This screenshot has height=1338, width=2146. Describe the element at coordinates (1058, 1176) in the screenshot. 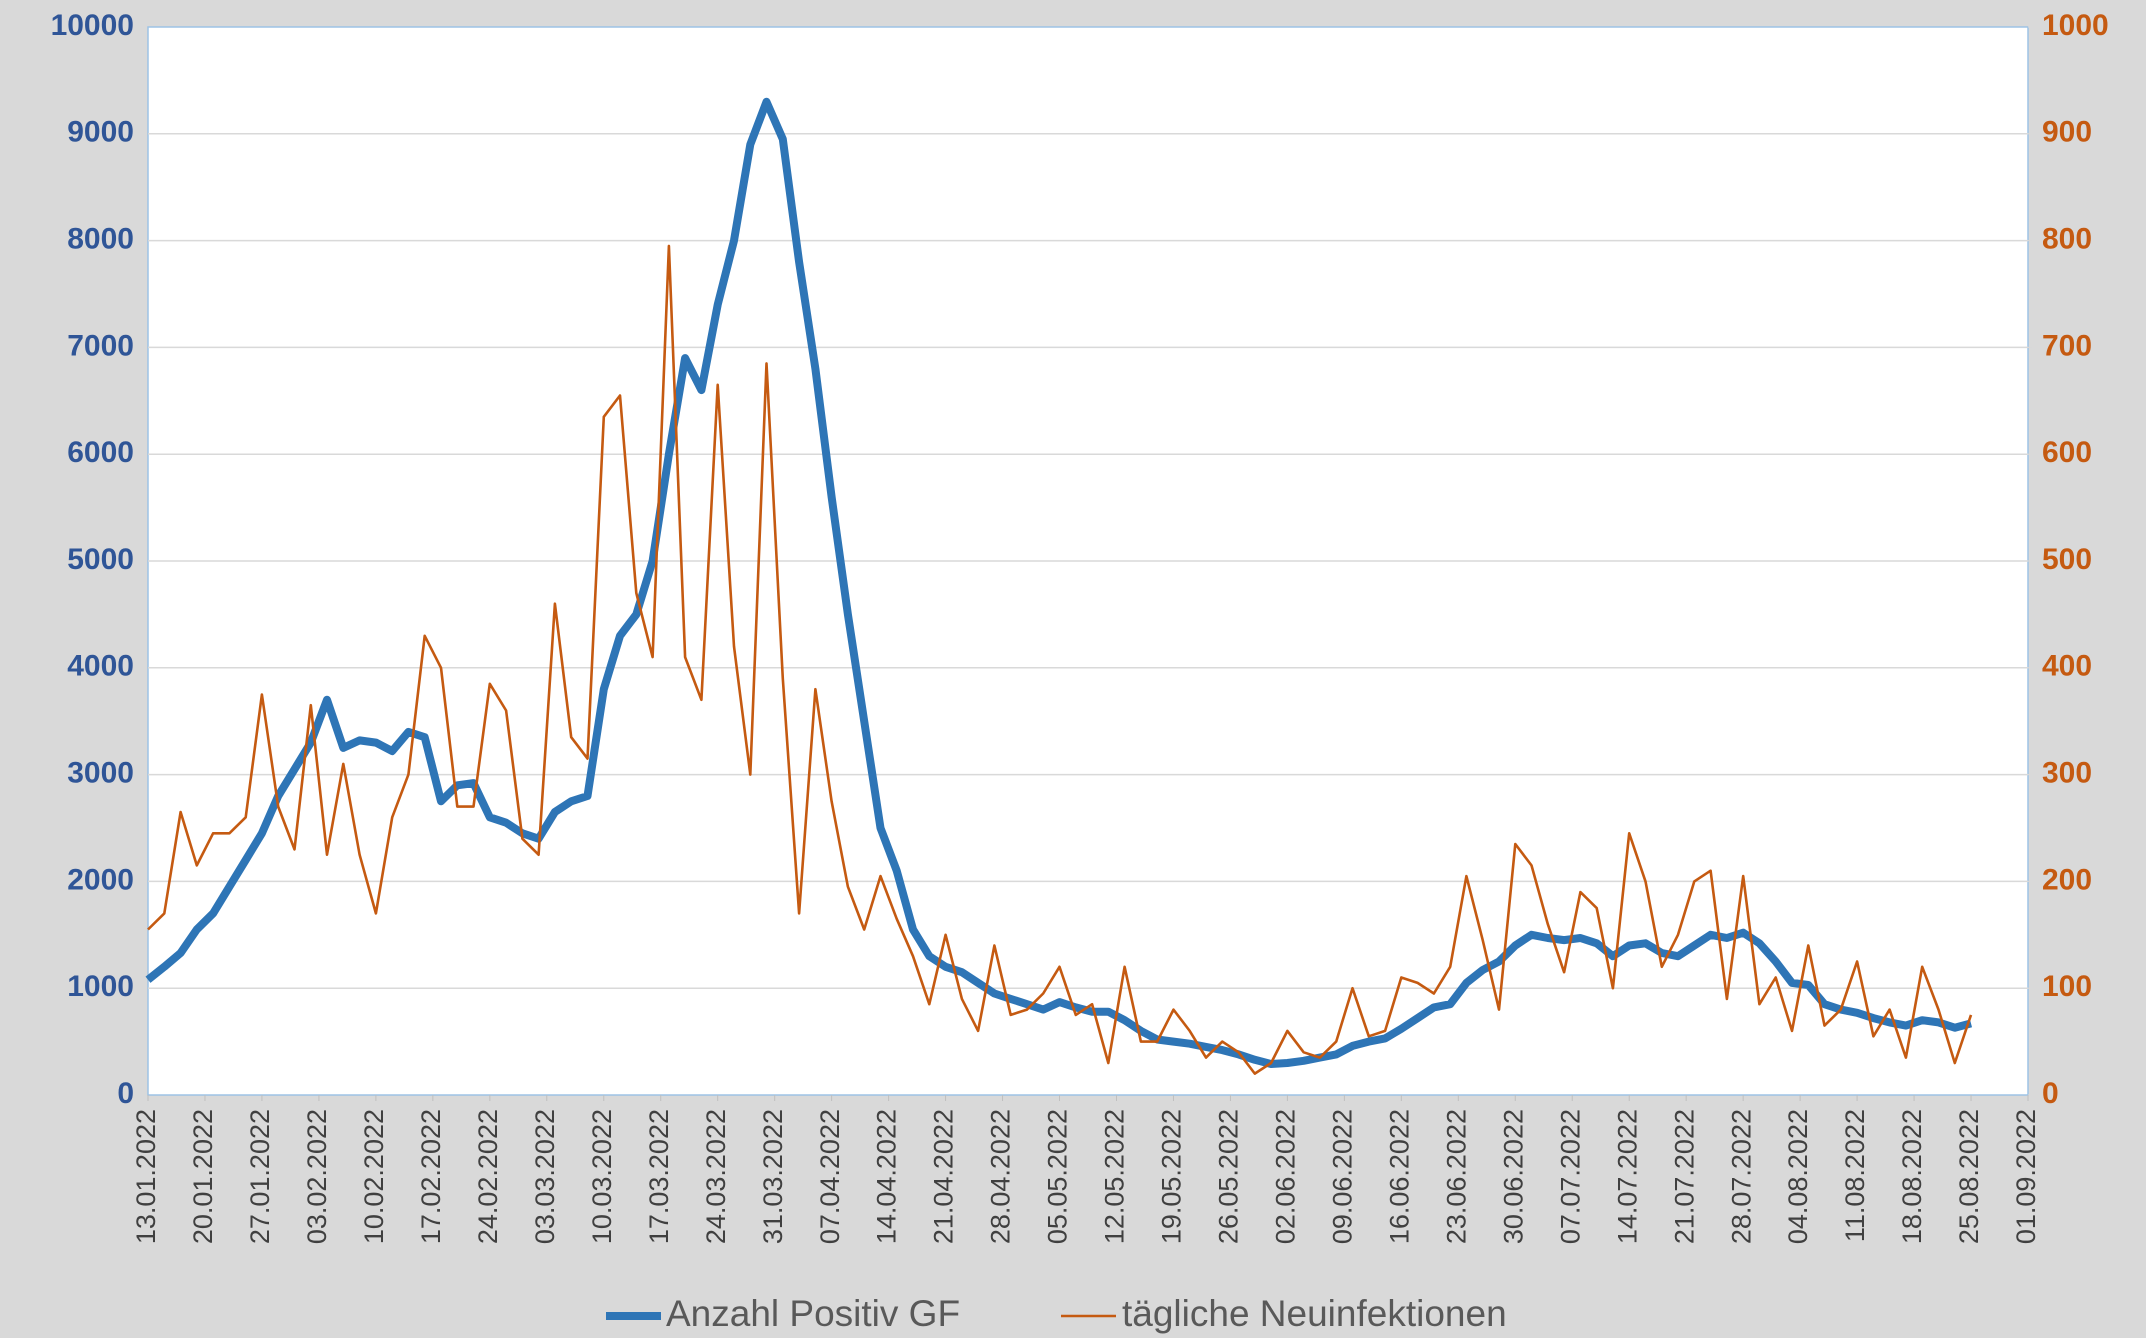

I see `x-tick-label: 05.05.2022` at that location.